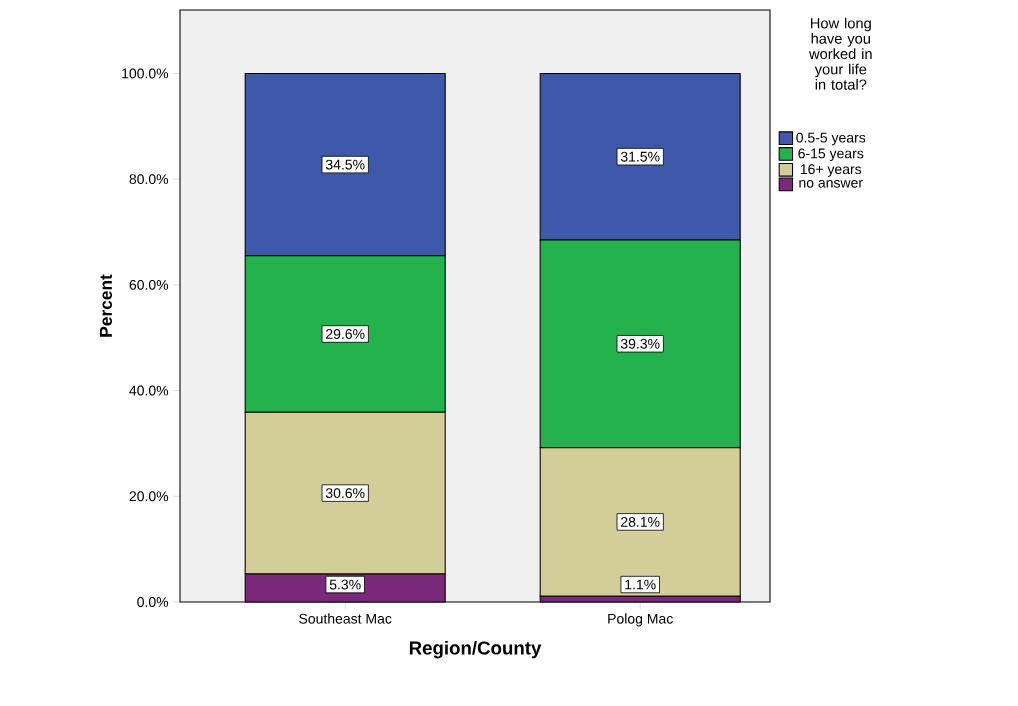  What do you see at coordinates (831, 155) in the screenshot?
I see `legend-label: 6-15 years` at bounding box center [831, 155].